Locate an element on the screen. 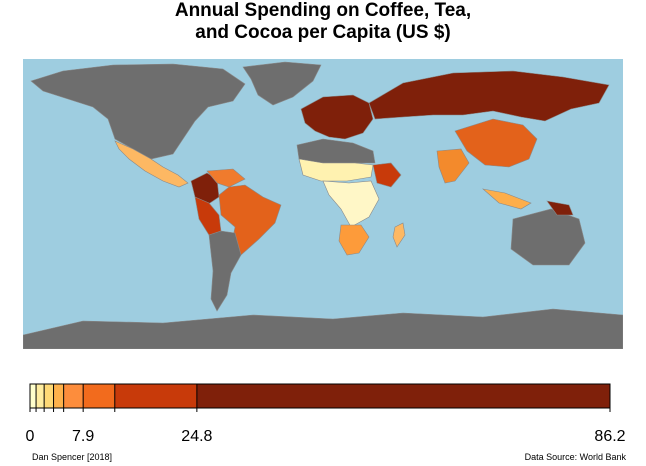 The image size is (646, 466). region-greenland is located at coordinates (282, 83).